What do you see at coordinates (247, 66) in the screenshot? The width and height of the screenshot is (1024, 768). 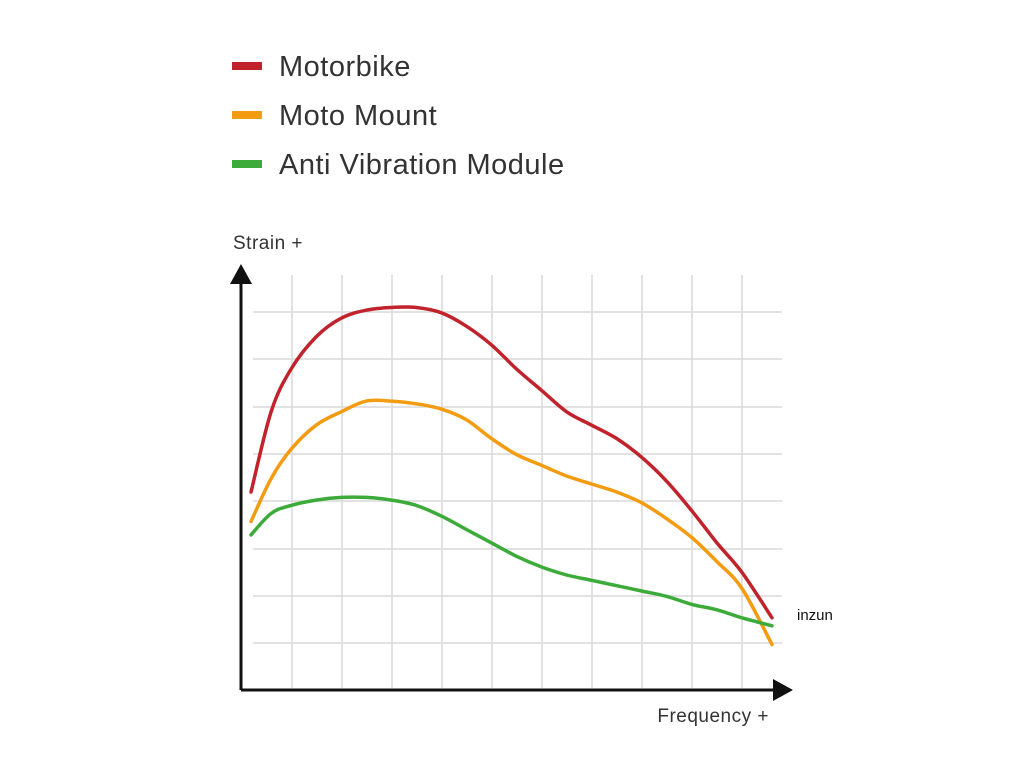 I see `legend-swatch-motorbike` at bounding box center [247, 66].